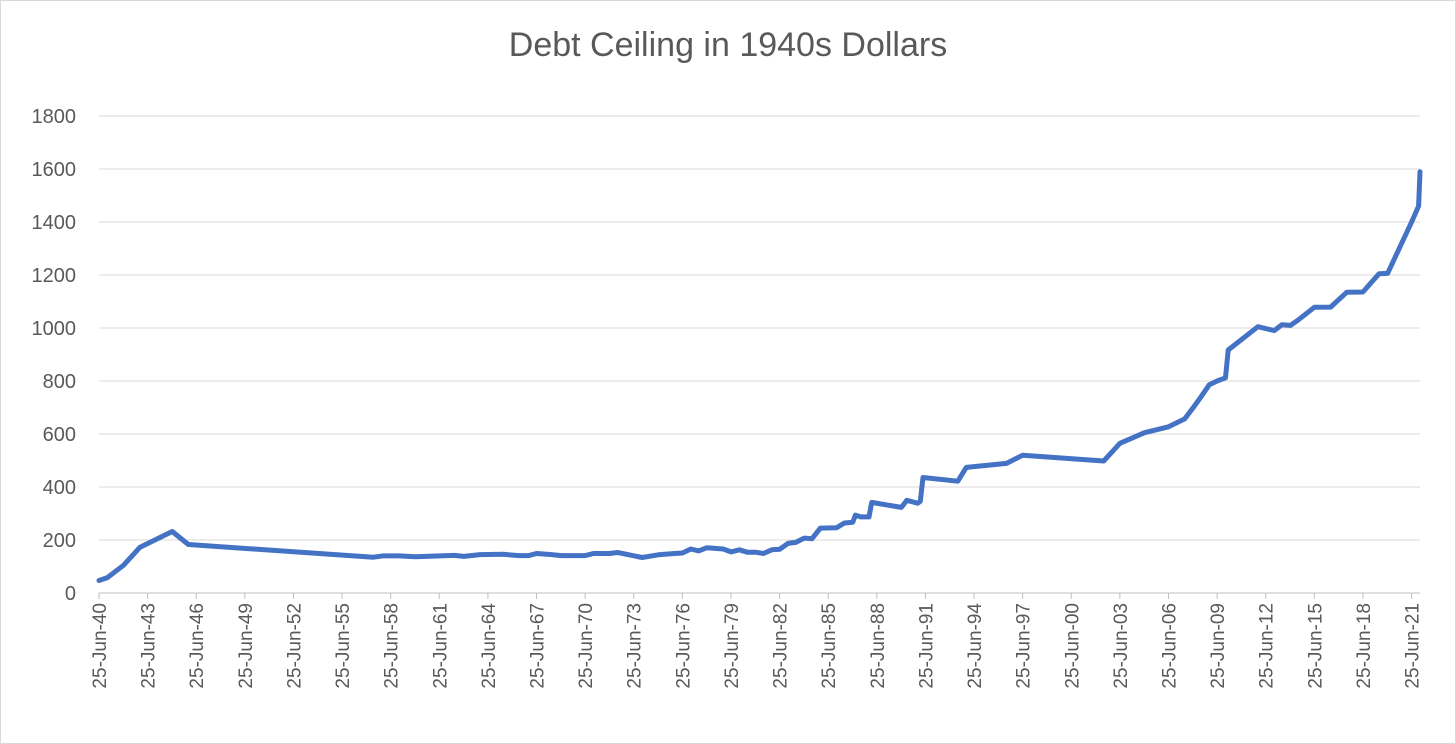 This screenshot has height=744, width=1456. Describe the element at coordinates (926, 646) in the screenshot. I see `x-tick-label: 25-Jun-91` at that location.